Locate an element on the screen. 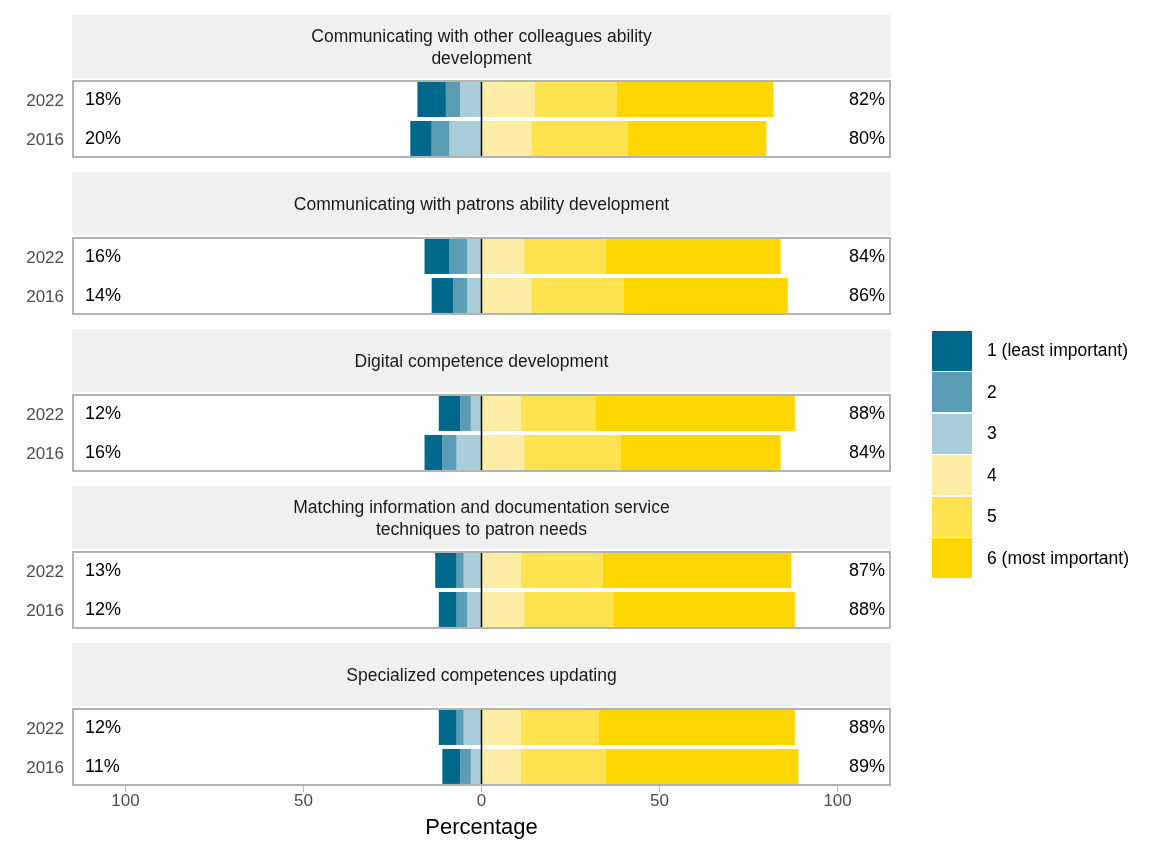  x-axis-title: Percentage is located at coordinates (481, 827).